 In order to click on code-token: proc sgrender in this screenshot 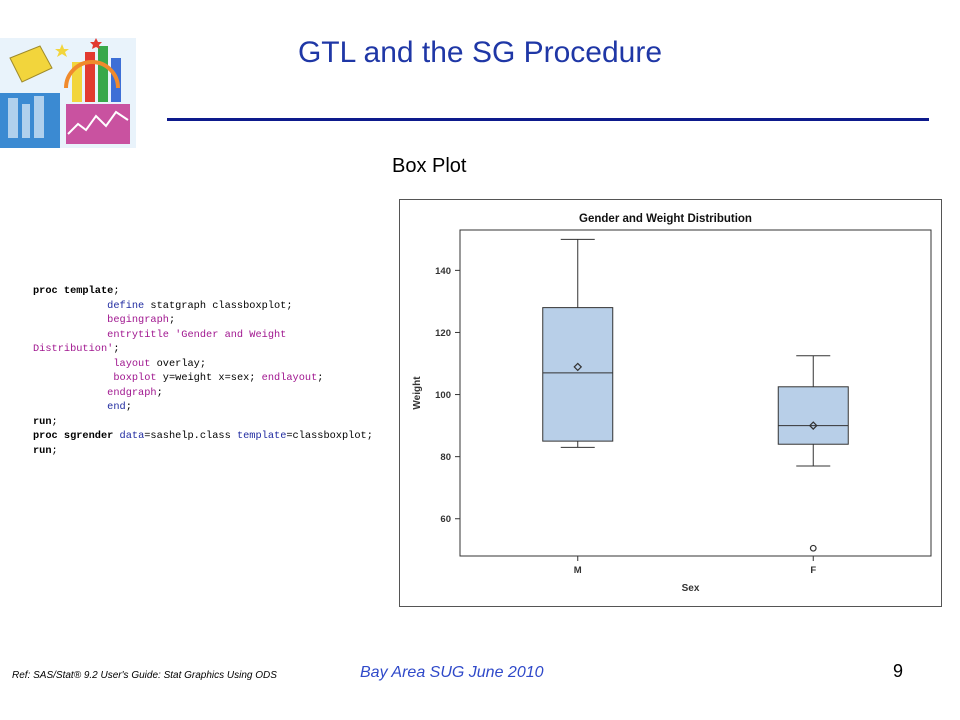, I will do `click(73, 436)`.